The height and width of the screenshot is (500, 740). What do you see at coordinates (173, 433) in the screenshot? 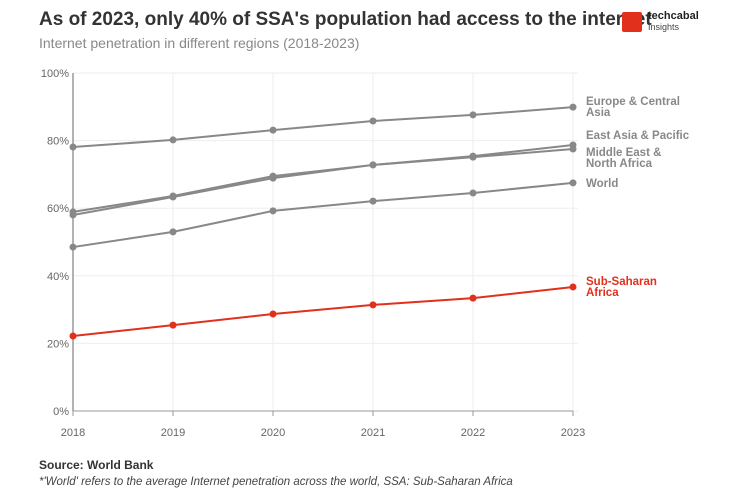
I see `x-tick-label: 2019` at bounding box center [173, 433].